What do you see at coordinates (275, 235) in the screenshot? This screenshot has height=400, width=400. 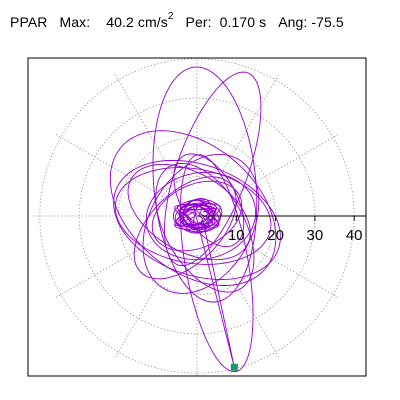 I see `axis-tick-label-20: 20` at bounding box center [275, 235].